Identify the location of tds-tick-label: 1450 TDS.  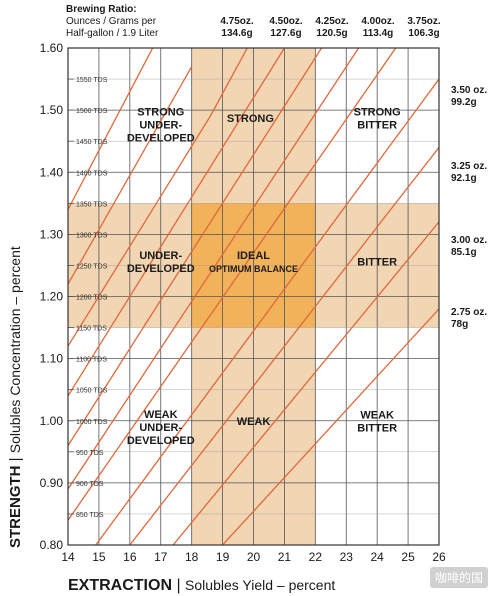
(92, 142).